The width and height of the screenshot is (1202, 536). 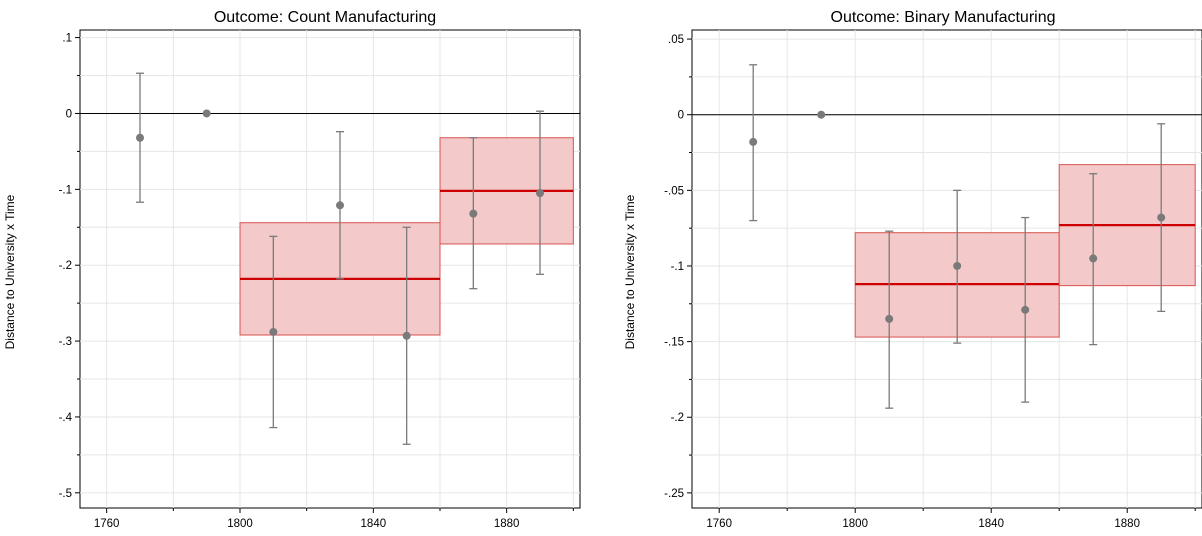 I want to click on y-tick-label: -.5, so click(x=65, y=494).